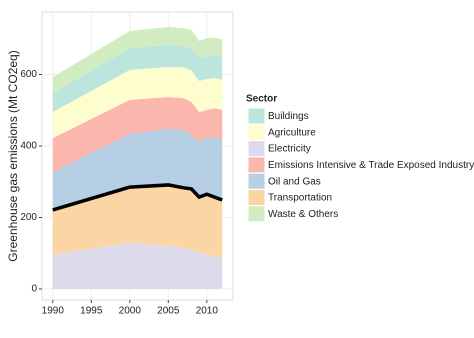  What do you see at coordinates (28, 217) in the screenshot?
I see `y-tick-label: 200` at bounding box center [28, 217].